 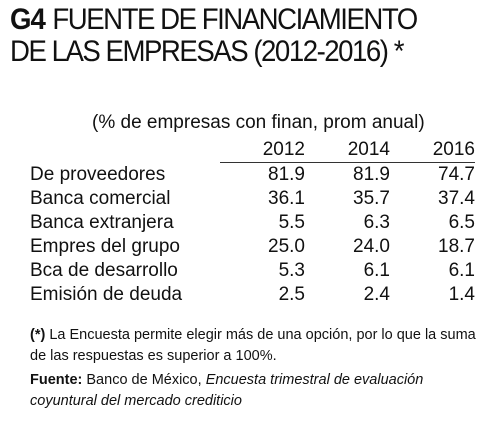 I want to click on row-label: Emisión de deuda, so click(x=106, y=294).